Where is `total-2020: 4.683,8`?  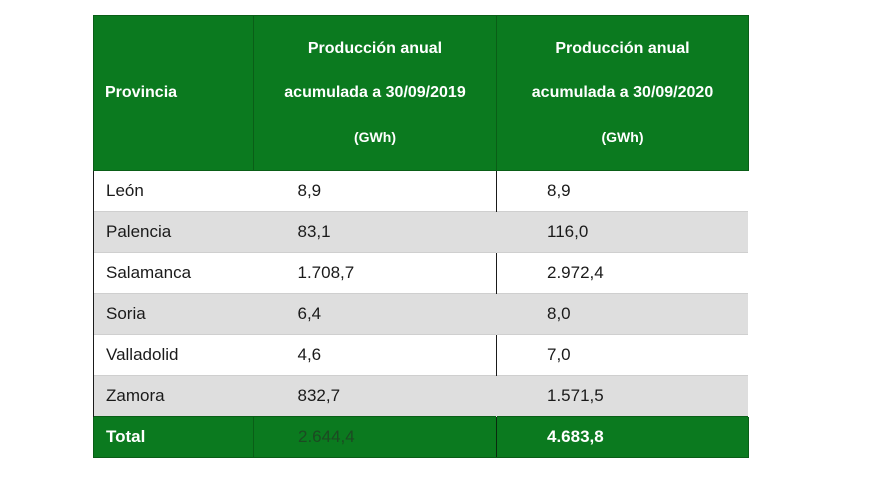 total-2020: 4.683,8 is located at coordinates (622, 437).